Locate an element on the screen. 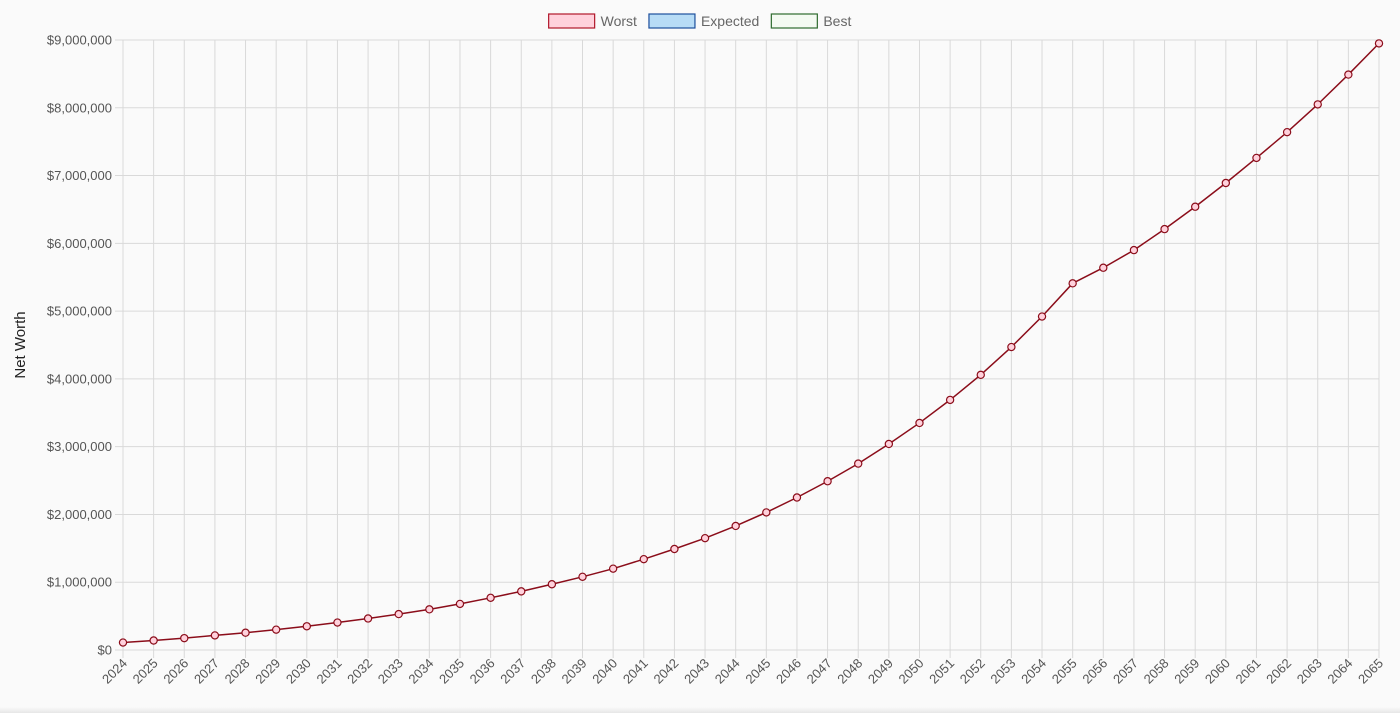 The height and width of the screenshot is (713, 1400). x-tick-label: 2024 is located at coordinates (114, 671).